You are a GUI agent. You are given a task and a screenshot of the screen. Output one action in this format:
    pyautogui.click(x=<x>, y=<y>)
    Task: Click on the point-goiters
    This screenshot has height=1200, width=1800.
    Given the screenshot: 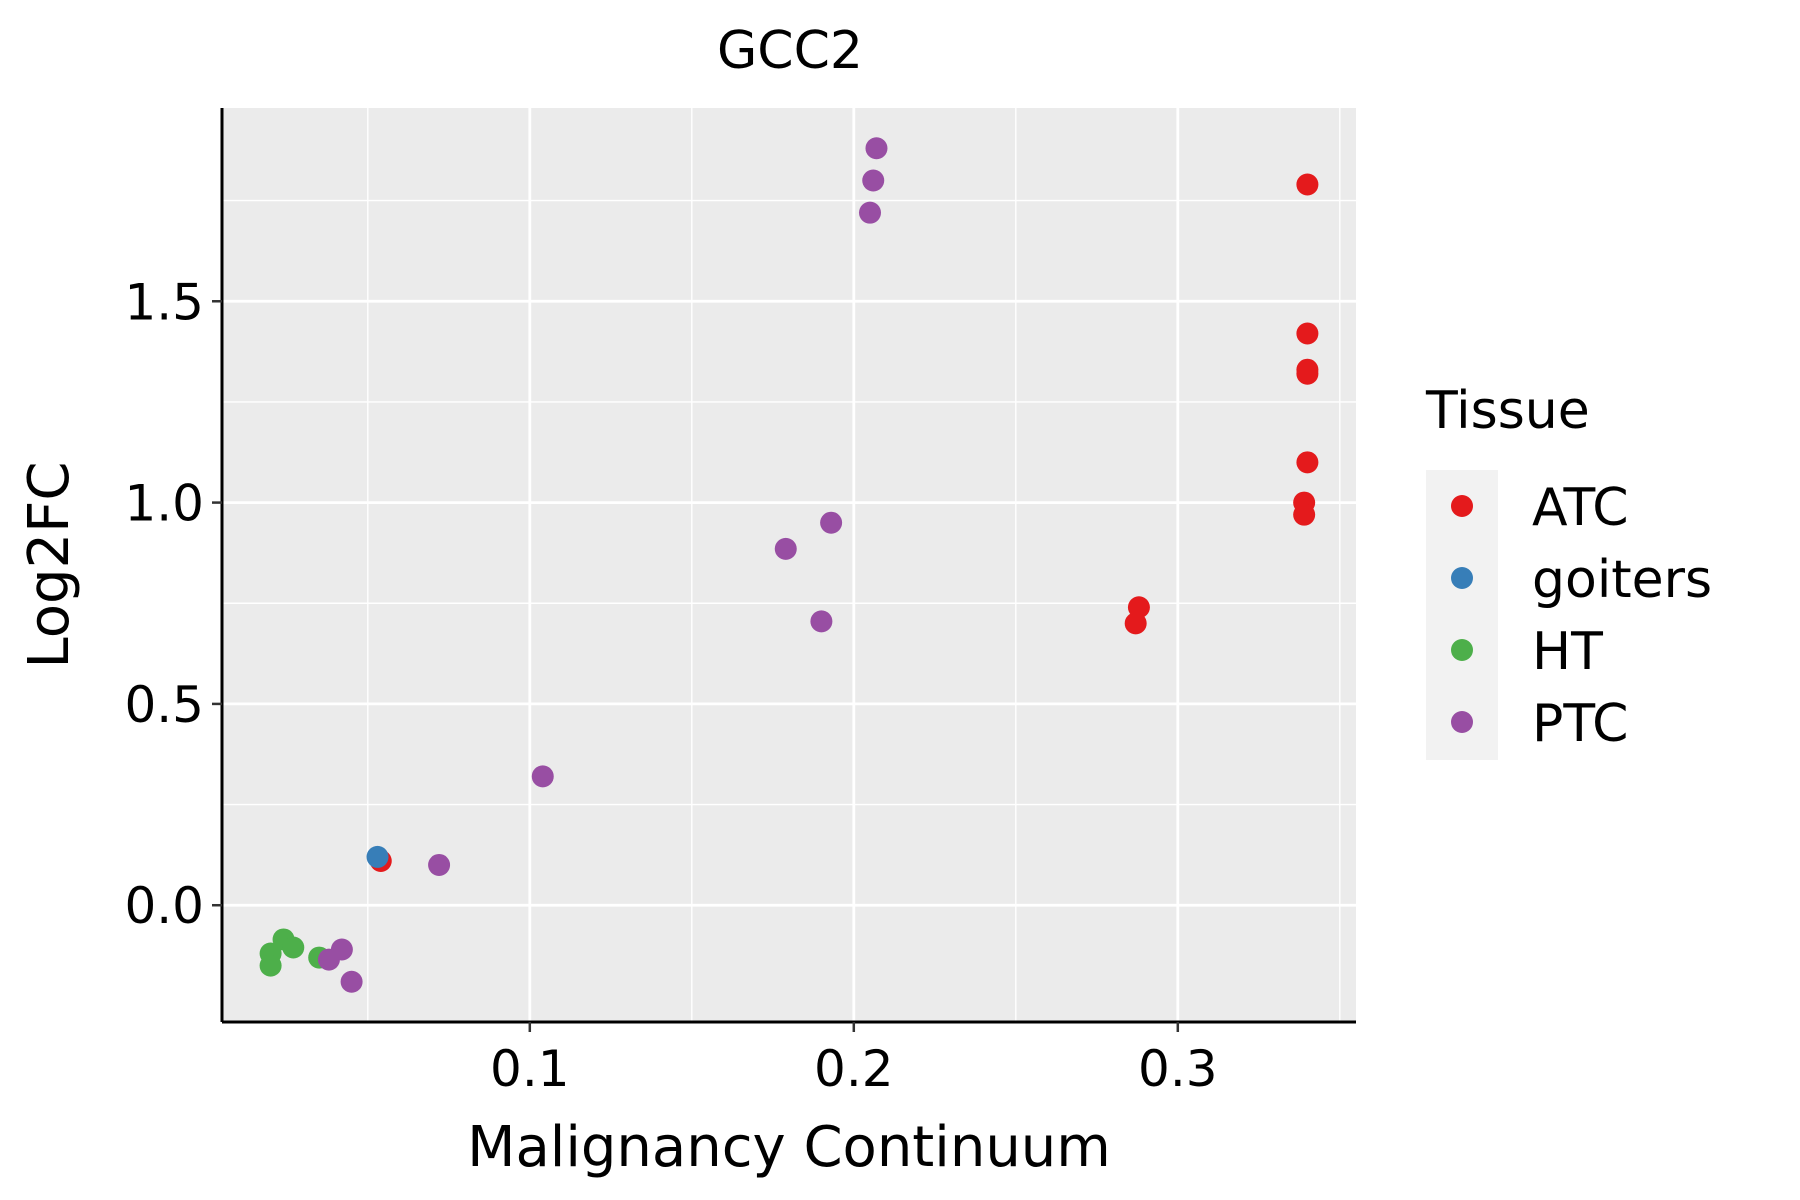 What is the action you would take?
    pyautogui.click(x=377, y=856)
    